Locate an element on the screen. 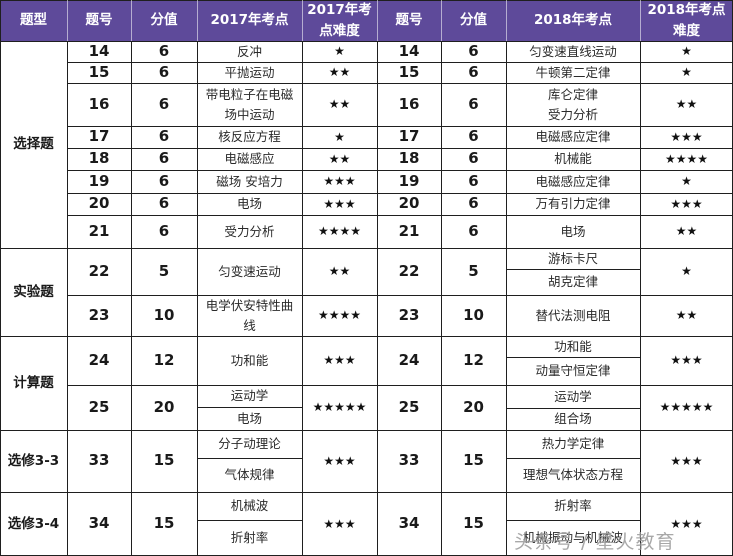 Image resolution: width=733 pixels, height=556 pixels. question-no-2018: 19 is located at coordinates (409, 180).